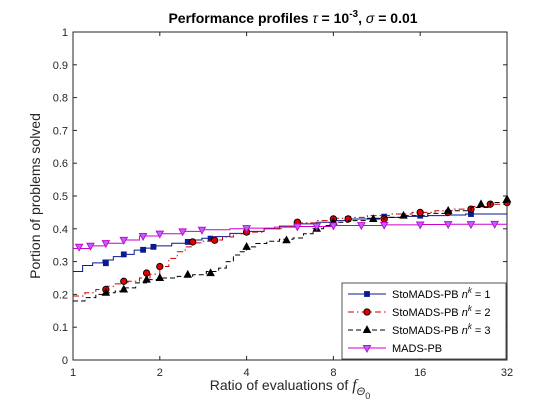  What do you see at coordinates (247, 373) in the screenshot?
I see `x-tick-label: 4` at bounding box center [247, 373].